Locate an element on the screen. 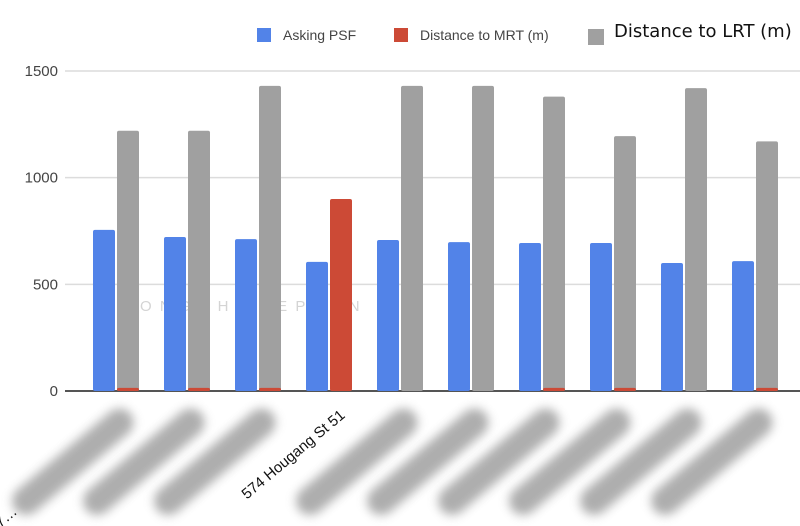 This screenshot has height=526, width=800. y-tick-label: 1500 is located at coordinates (41, 71).